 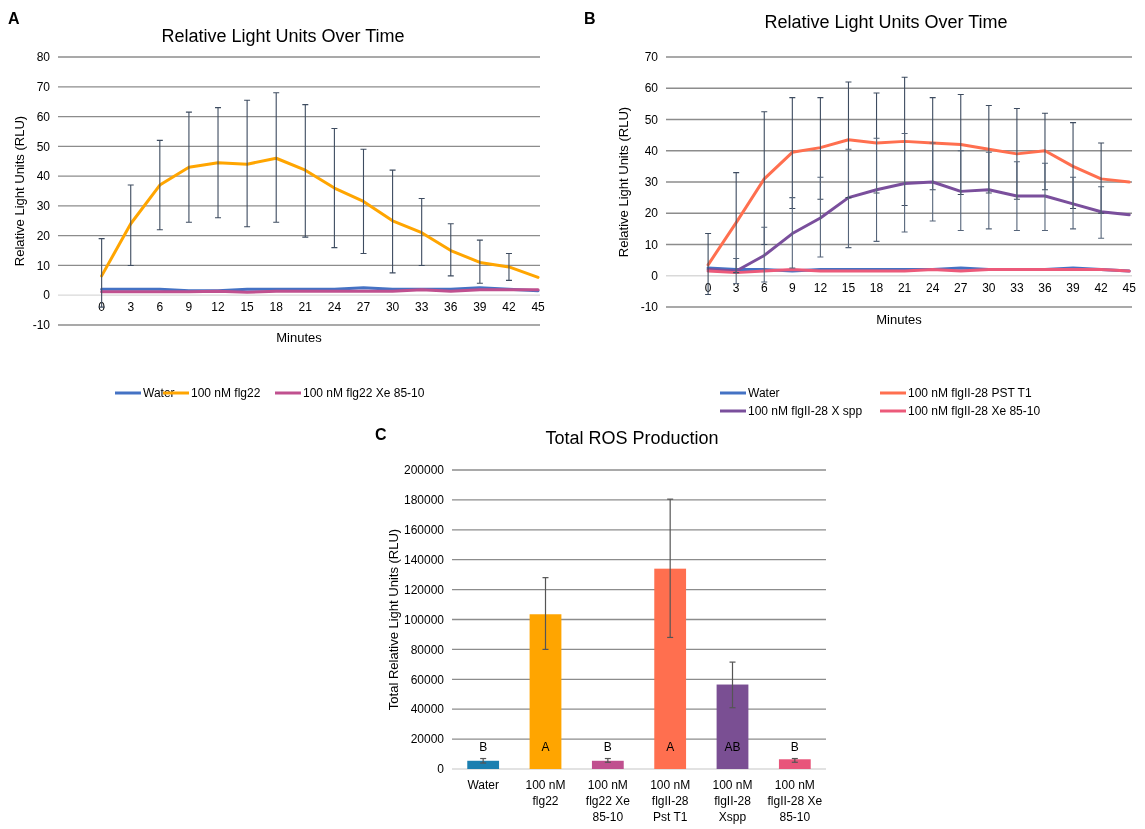 I want to click on text: B, so click(x=590, y=18).